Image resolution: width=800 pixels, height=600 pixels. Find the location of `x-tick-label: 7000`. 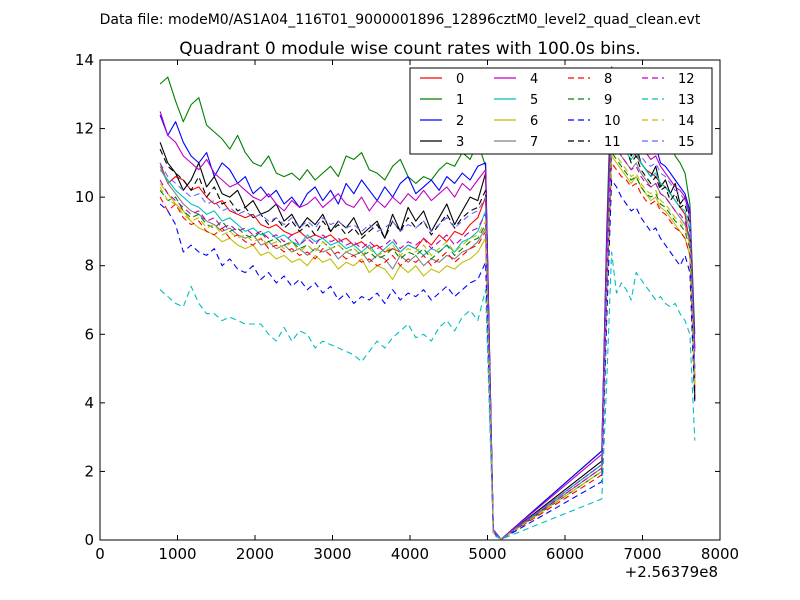

x-tick-label: 7000 is located at coordinates (642, 554).